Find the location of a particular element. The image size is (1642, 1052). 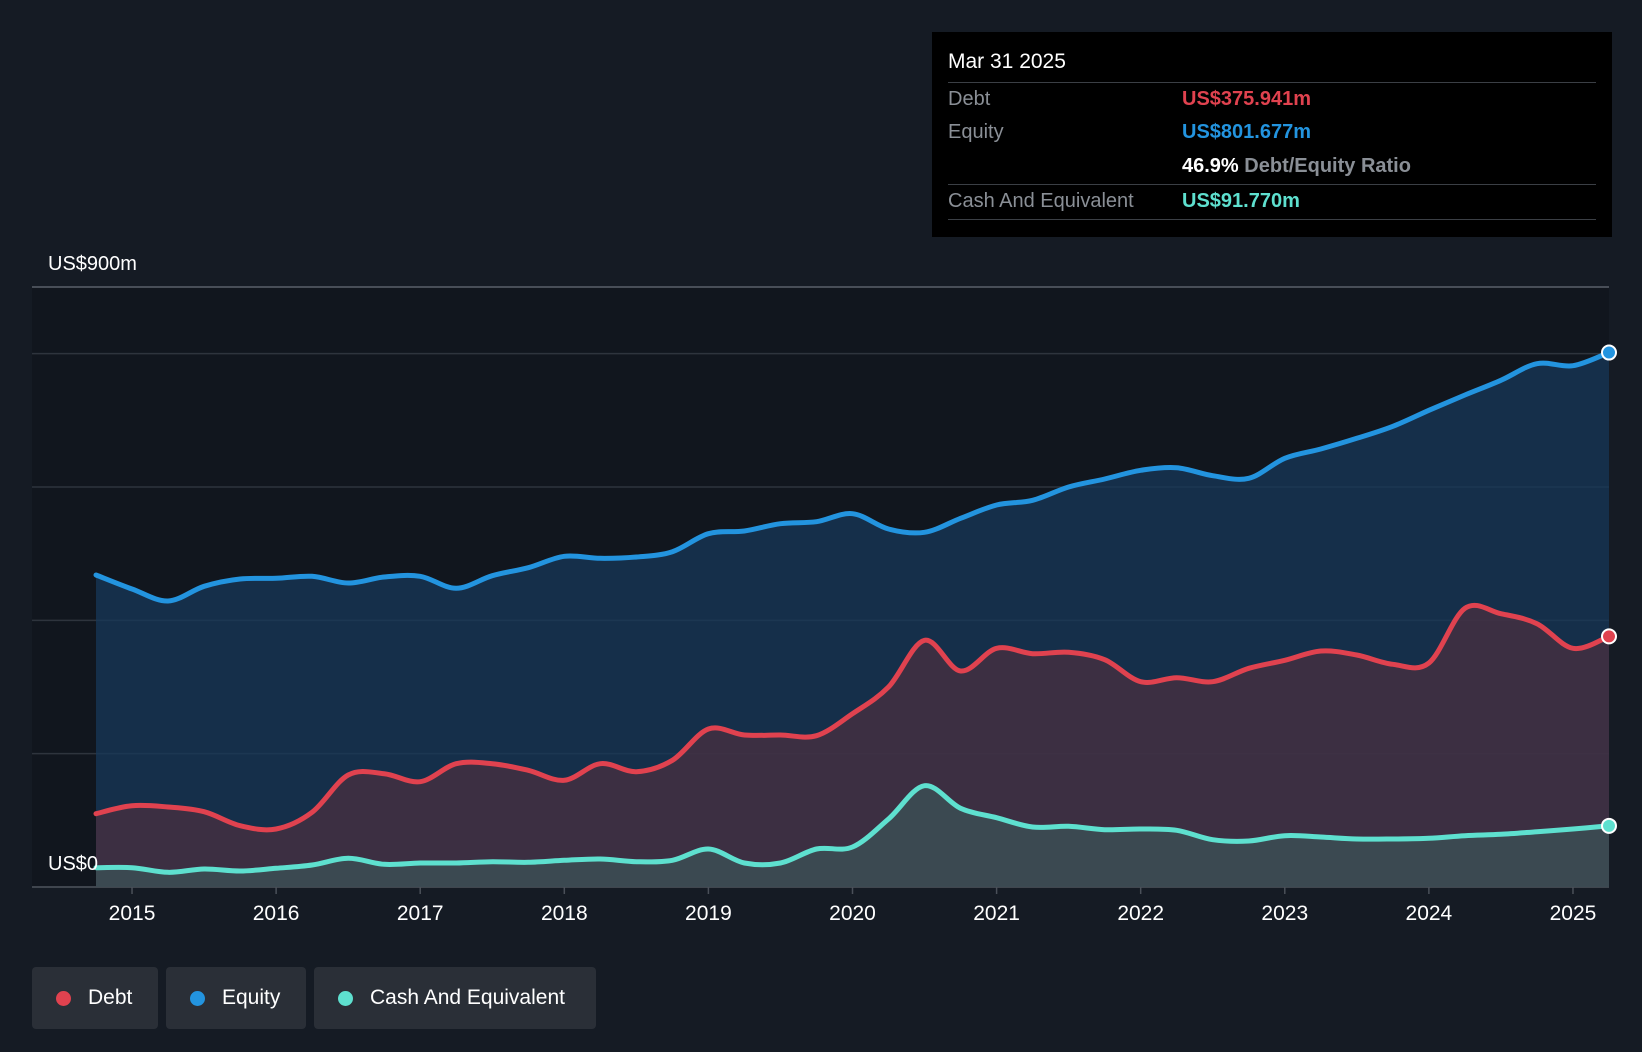

x-tick-label: 2023 is located at coordinates (1284, 913).